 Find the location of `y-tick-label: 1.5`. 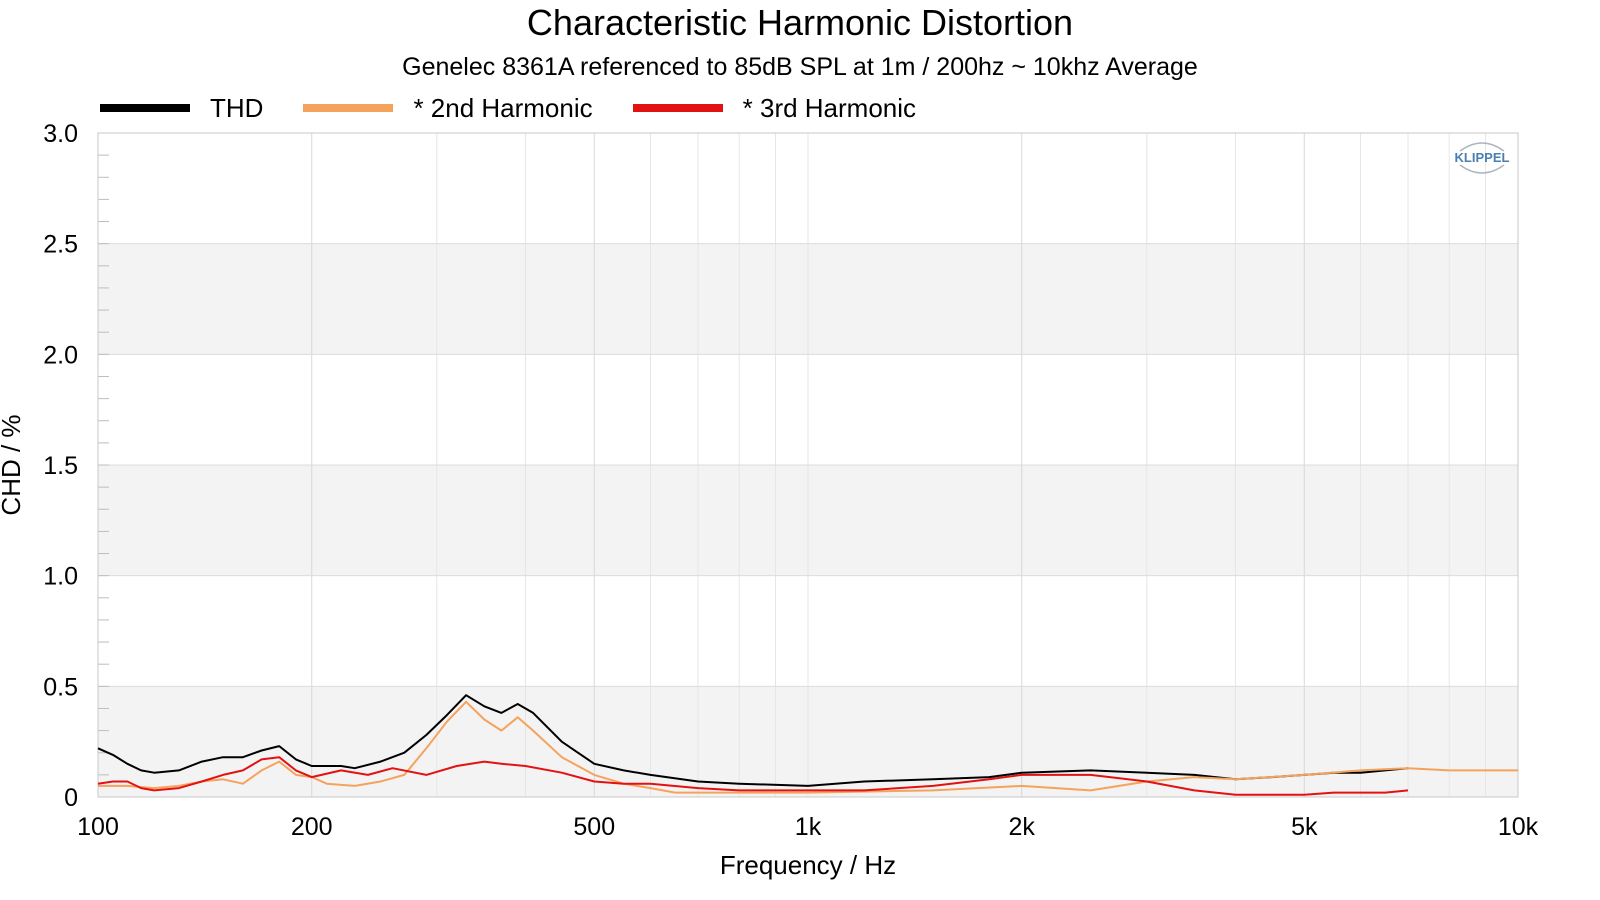

y-tick-label: 1.5 is located at coordinates (60, 466).